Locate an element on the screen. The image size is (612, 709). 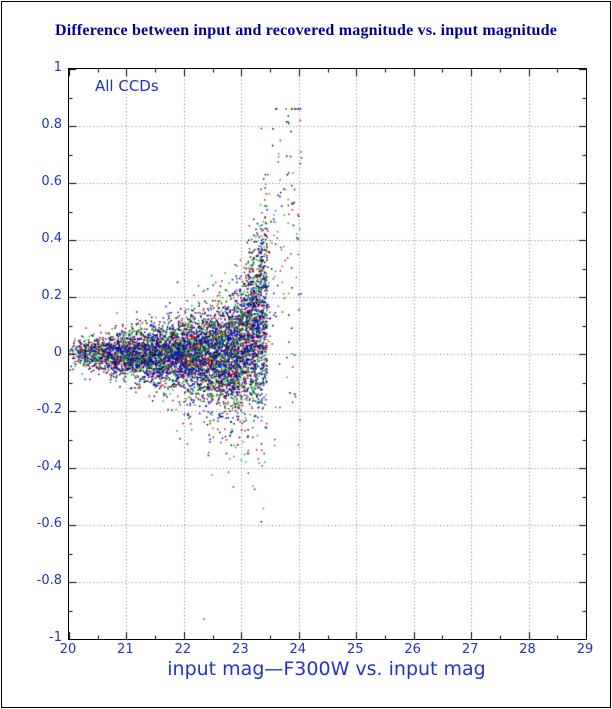
x-tick-label: 28 is located at coordinates (527, 649).